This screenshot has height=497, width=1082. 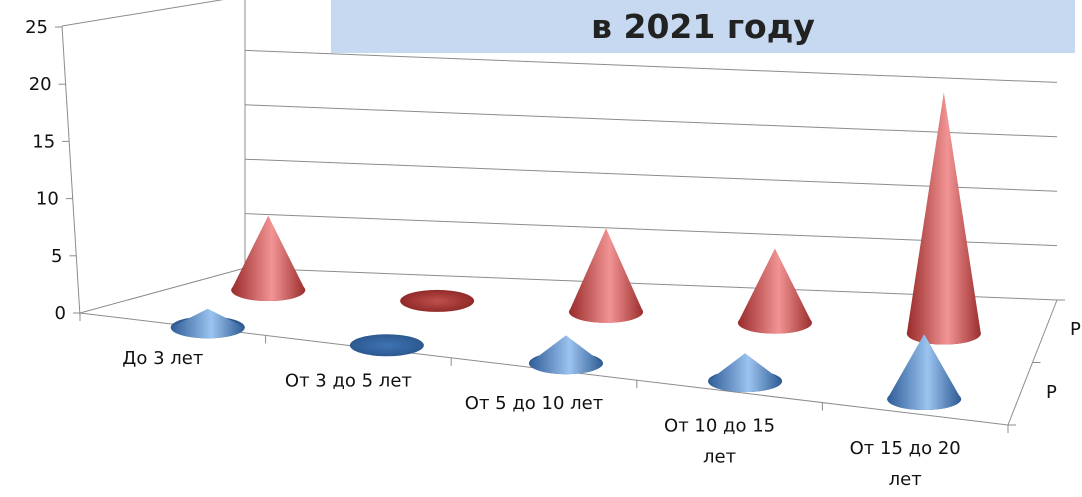 What do you see at coordinates (348, 381) in the screenshot?
I see `x-tick-label: От 3 до 5 лет` at bounding box center [348, 381].